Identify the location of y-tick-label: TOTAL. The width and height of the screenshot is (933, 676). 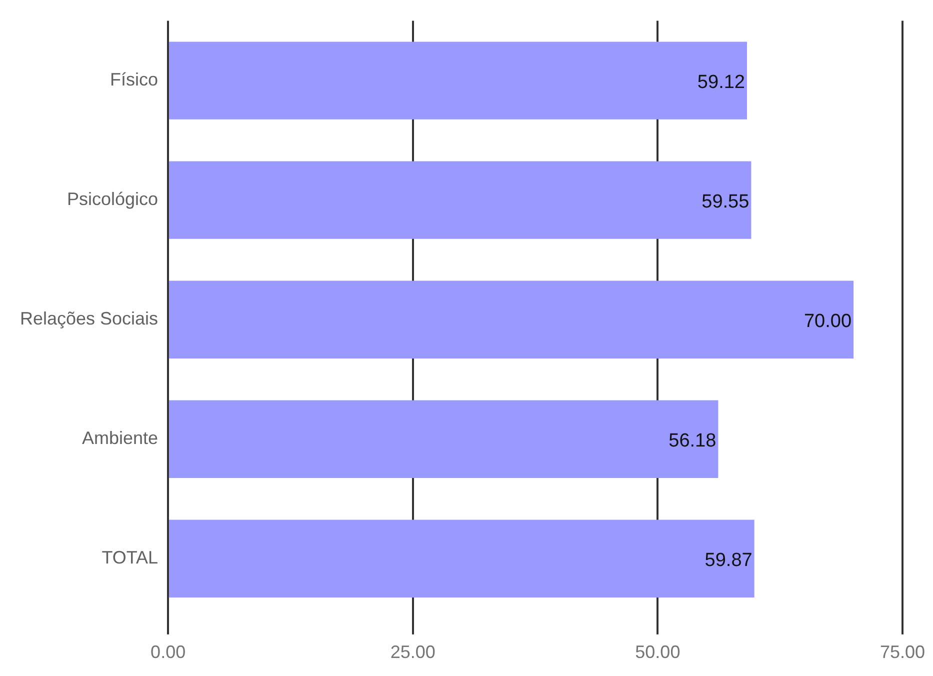
(130, 558).